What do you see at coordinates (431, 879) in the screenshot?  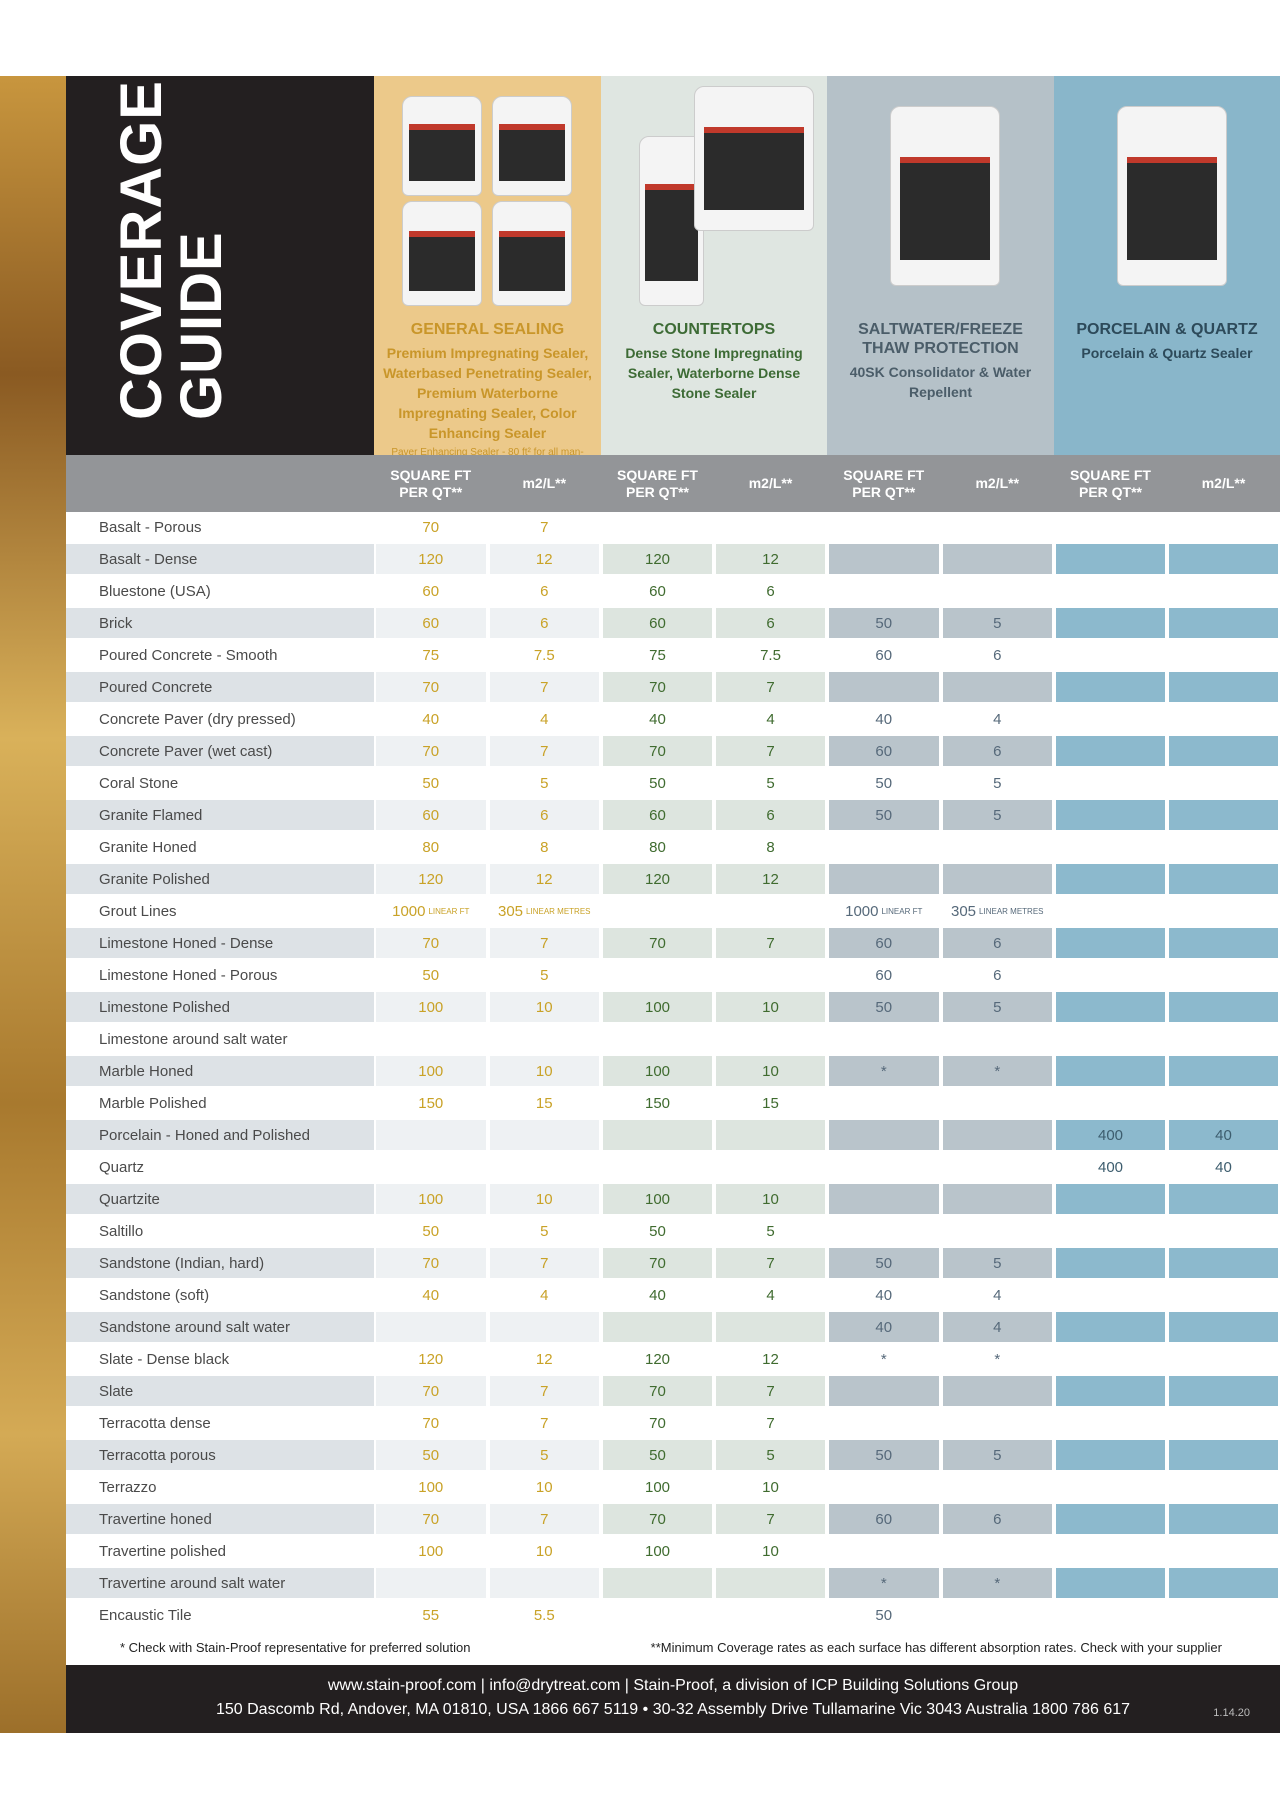 I see `coverage-value: 120` at bounding box center [431, 879].